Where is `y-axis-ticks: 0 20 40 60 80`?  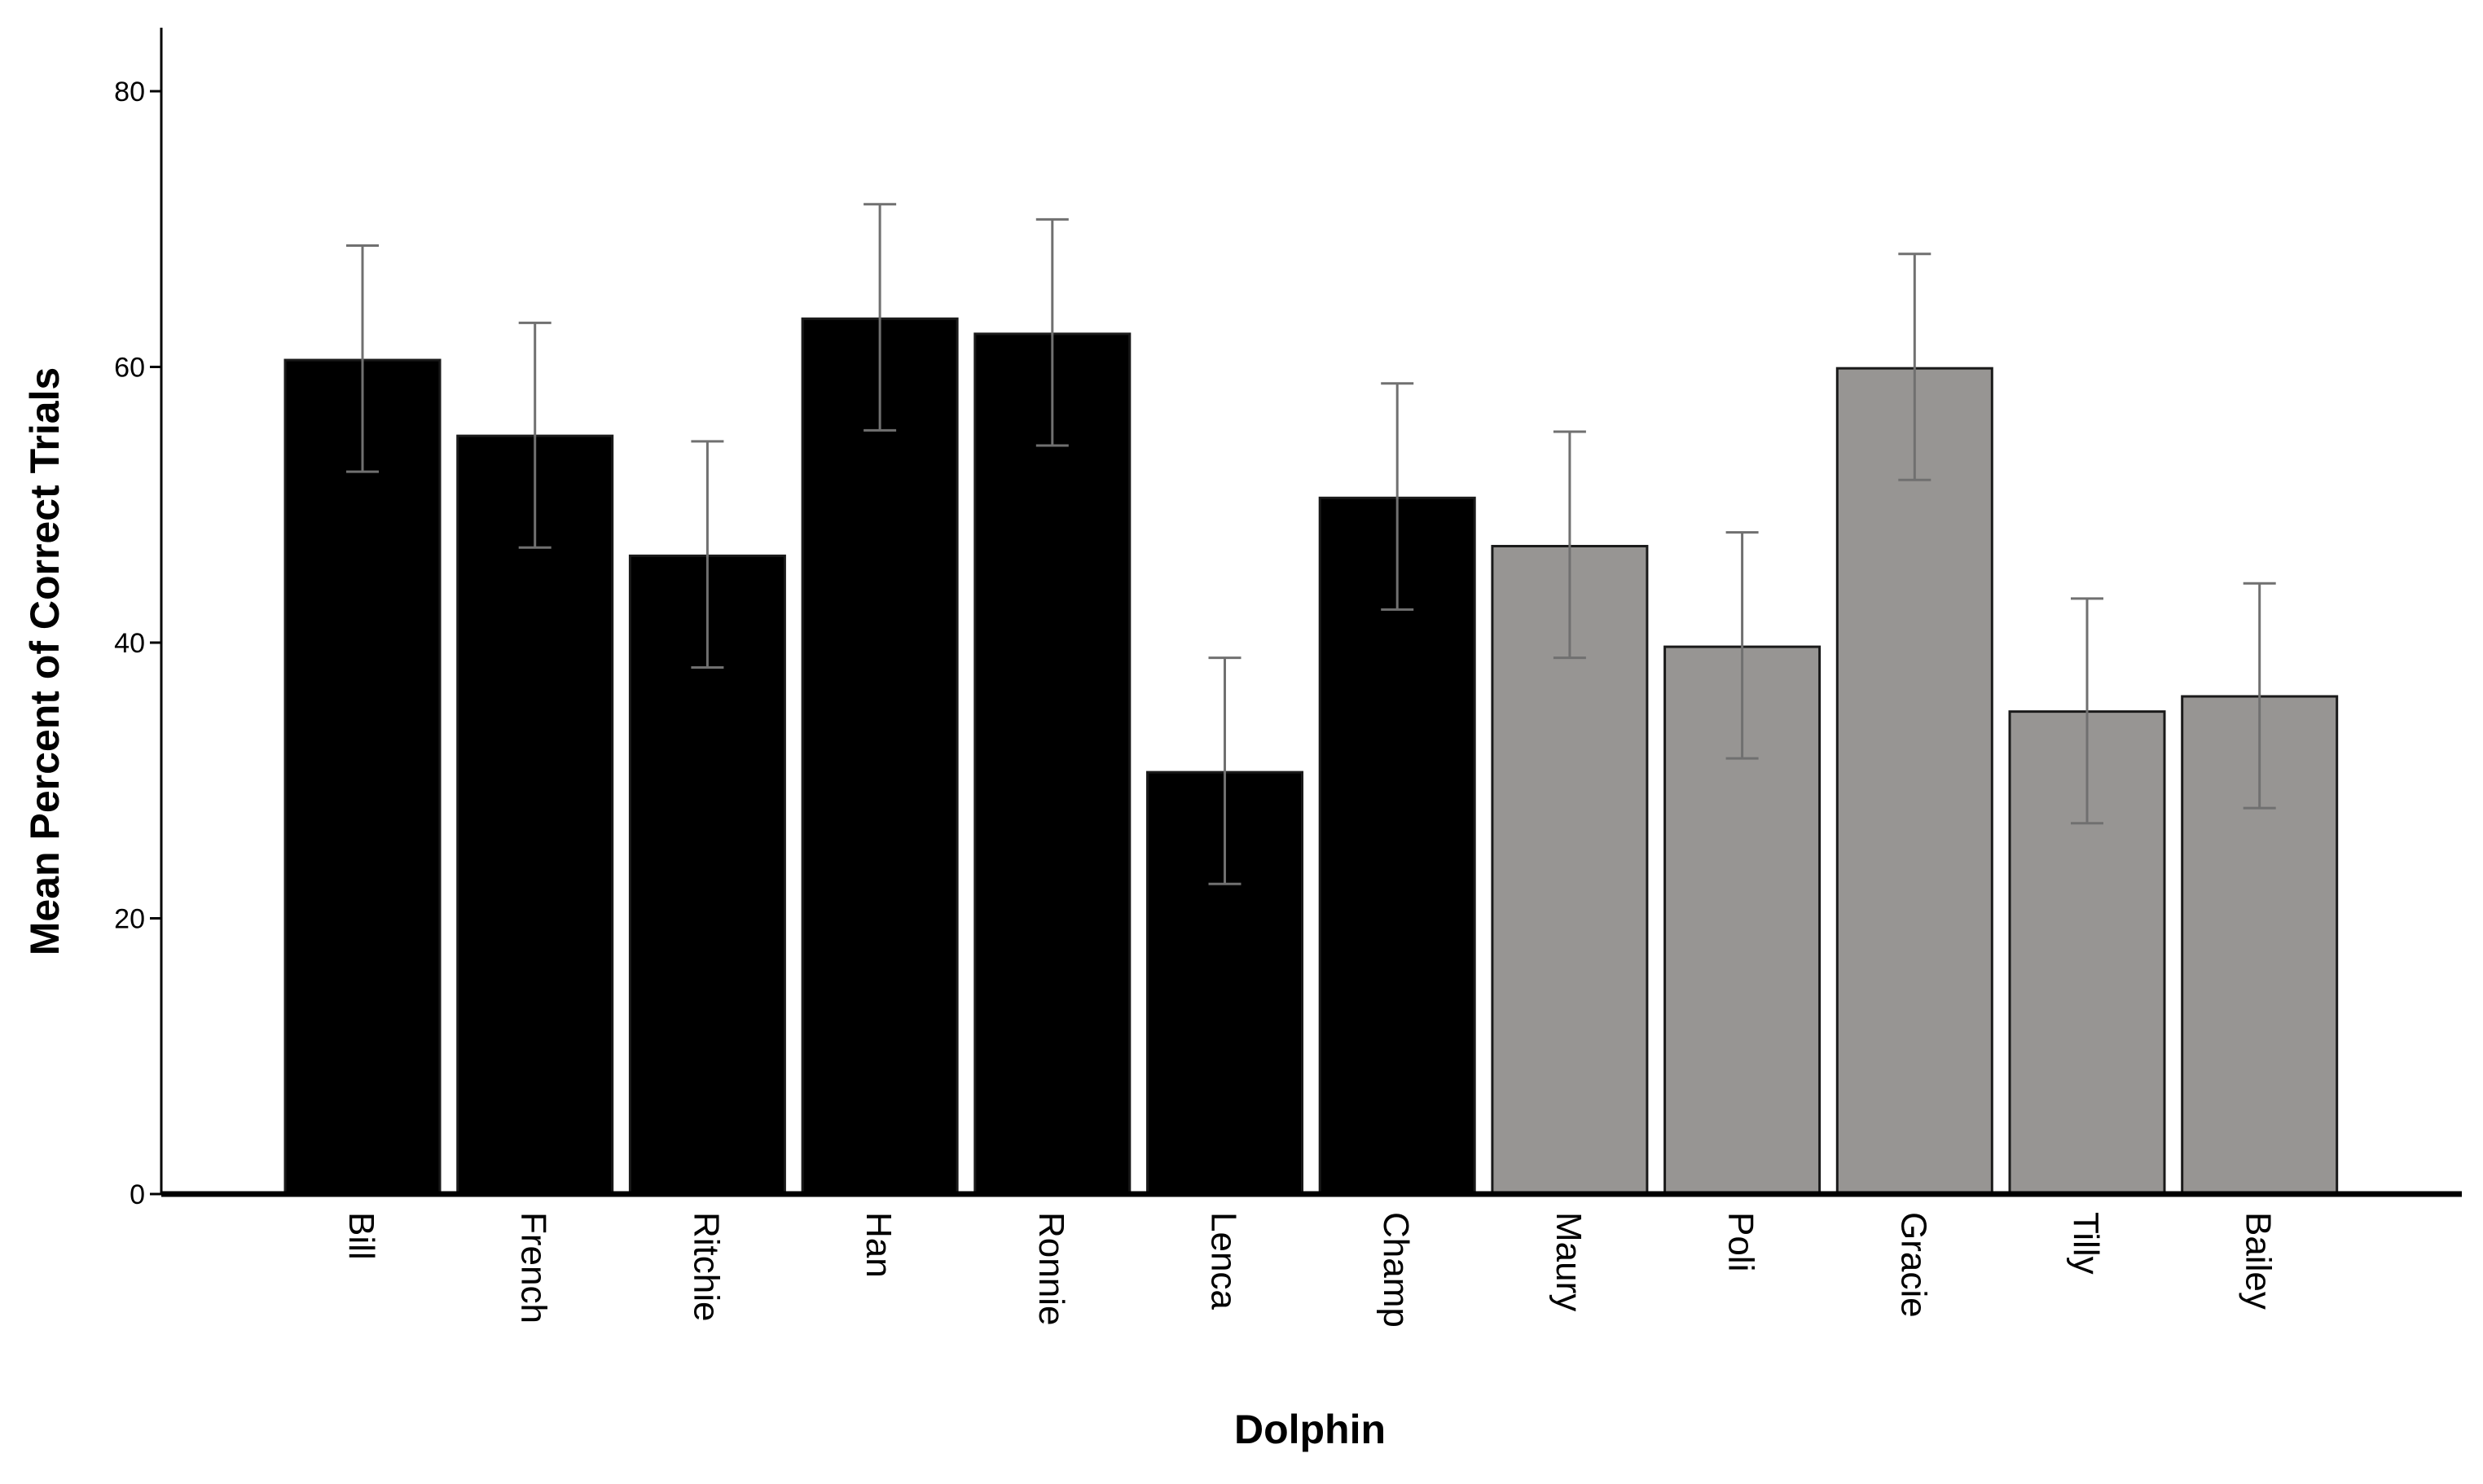
y-axis-ticks: 0 20 40 60 80 is located at coordinates (137, 643).